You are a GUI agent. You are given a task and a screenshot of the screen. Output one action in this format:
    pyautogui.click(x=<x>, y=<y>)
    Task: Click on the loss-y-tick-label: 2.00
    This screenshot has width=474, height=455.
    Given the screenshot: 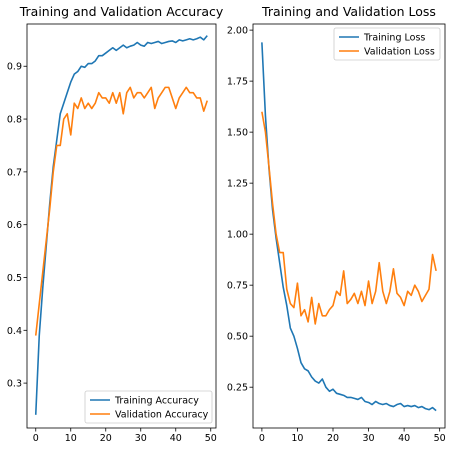 What is the action you would take?
    pyautogui.click(x=237, y=31)
    